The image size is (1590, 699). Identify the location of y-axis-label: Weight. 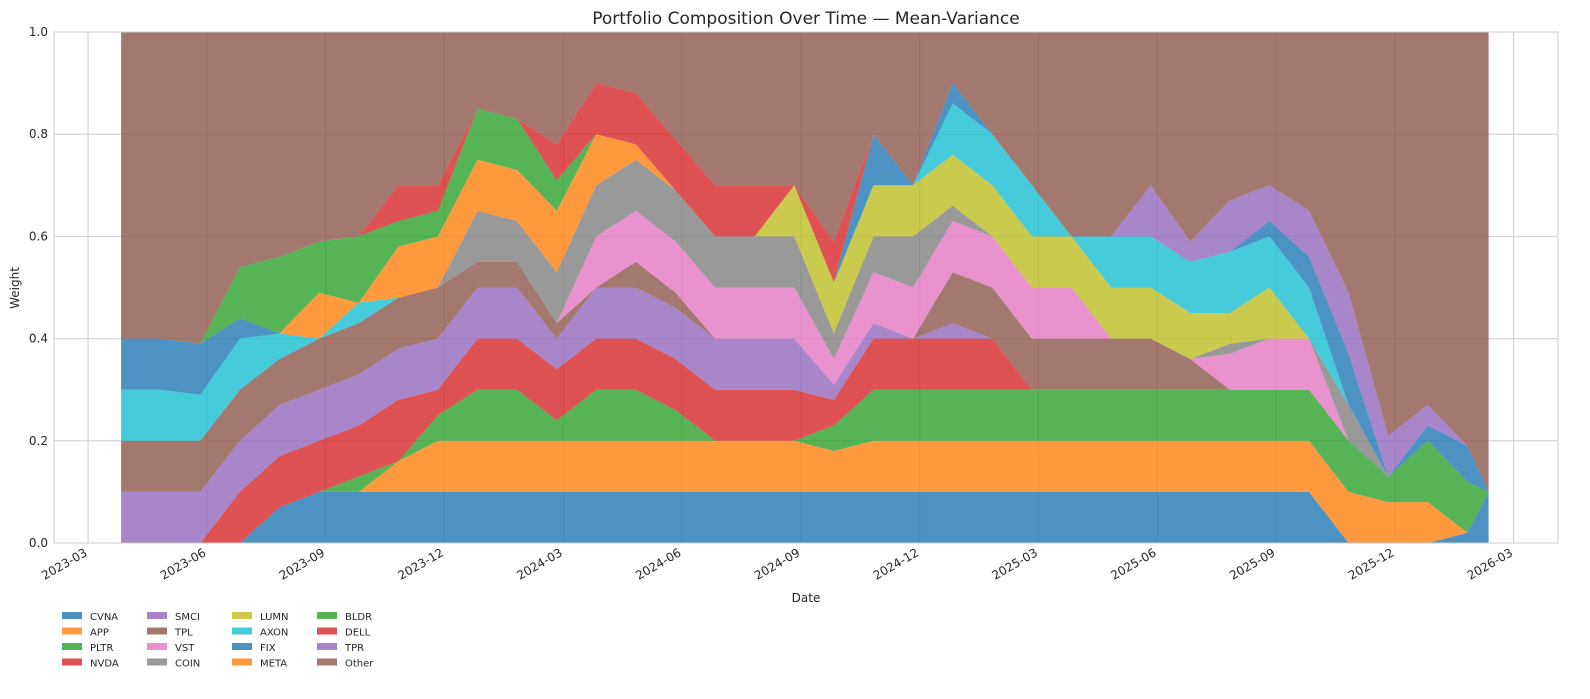
(15, 288).